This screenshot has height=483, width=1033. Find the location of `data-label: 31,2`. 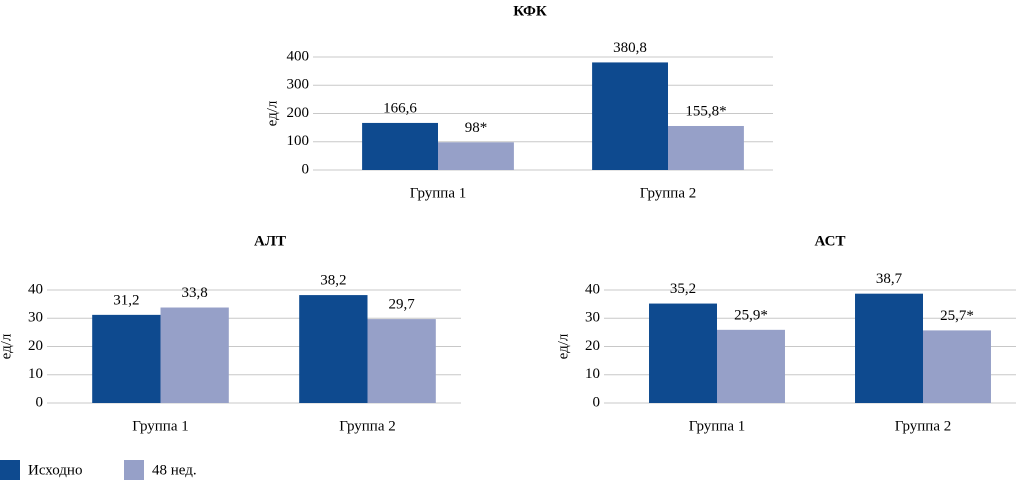

data-label: 31,2 is located at coordinates (126, 300).